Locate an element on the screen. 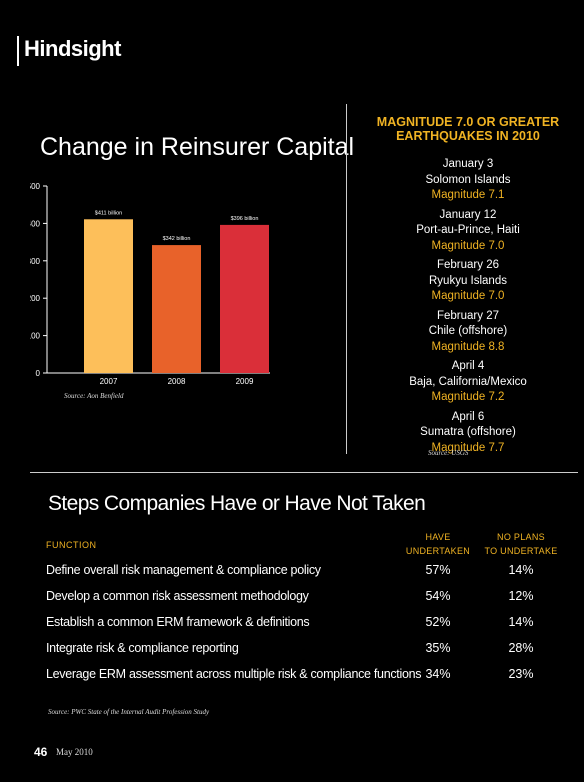 This screenshot has height=782, width=584. header-accent-bar is located at coordinates (18, 51).